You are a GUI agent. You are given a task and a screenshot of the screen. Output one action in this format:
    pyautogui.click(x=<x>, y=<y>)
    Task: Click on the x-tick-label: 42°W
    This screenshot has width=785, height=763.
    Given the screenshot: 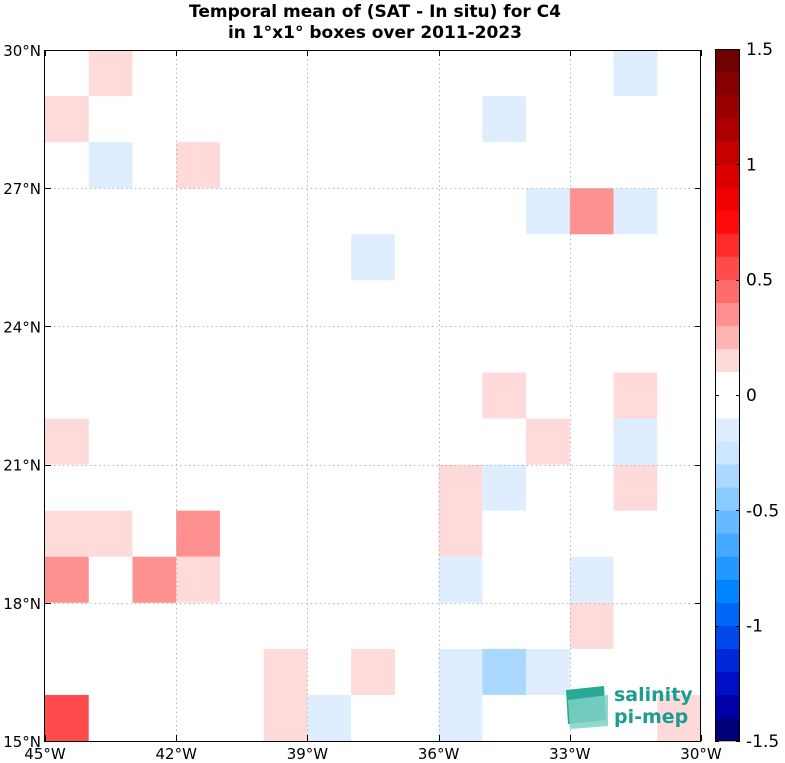 What is the action you would take?
    pyautogui.click(x=176, y=754)
    